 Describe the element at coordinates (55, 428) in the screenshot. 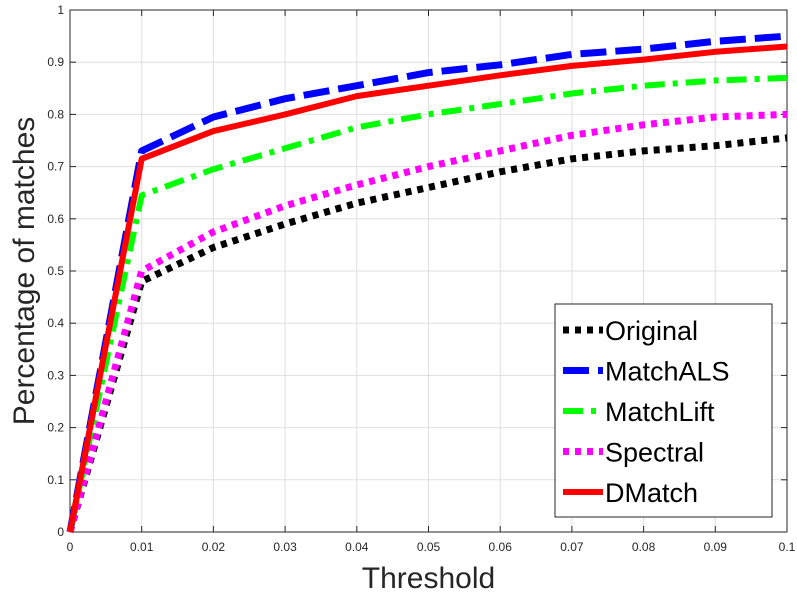

I see `y-tick-label: 0.2` at that location.